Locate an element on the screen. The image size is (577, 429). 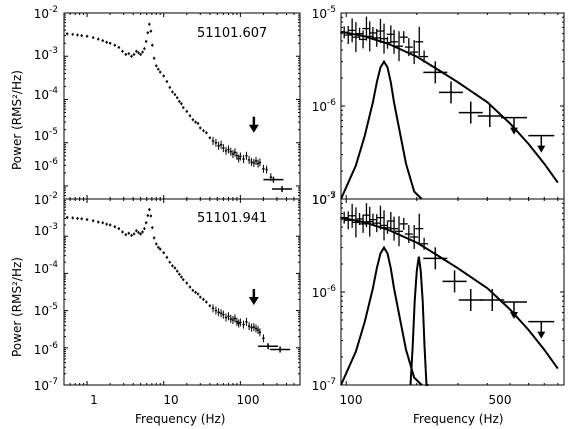
panel-annotation-top: 51101.607 is located at coordinates (232, 33).